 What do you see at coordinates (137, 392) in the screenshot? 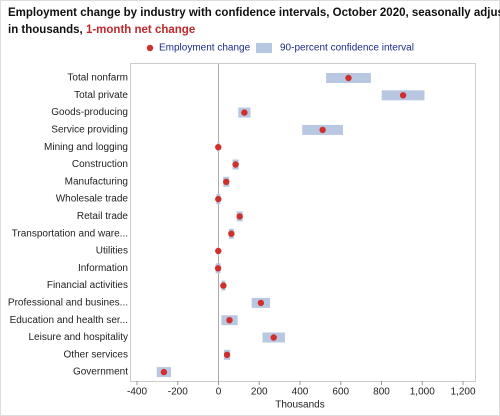
I see `x-tick-label: -400` at bounding box center [137, 392].